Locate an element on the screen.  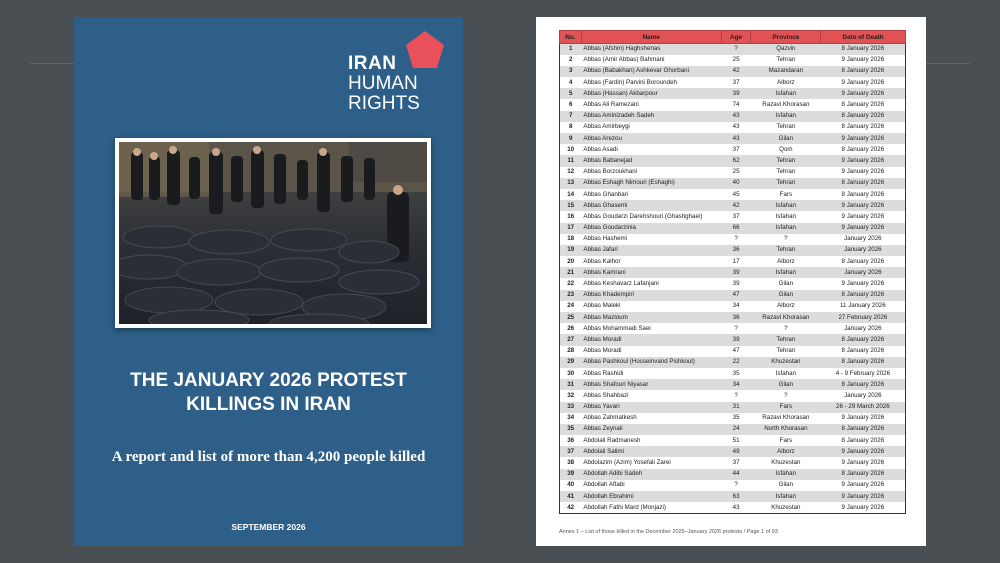
cell-no: 32 is located at coordinates (570, 396).